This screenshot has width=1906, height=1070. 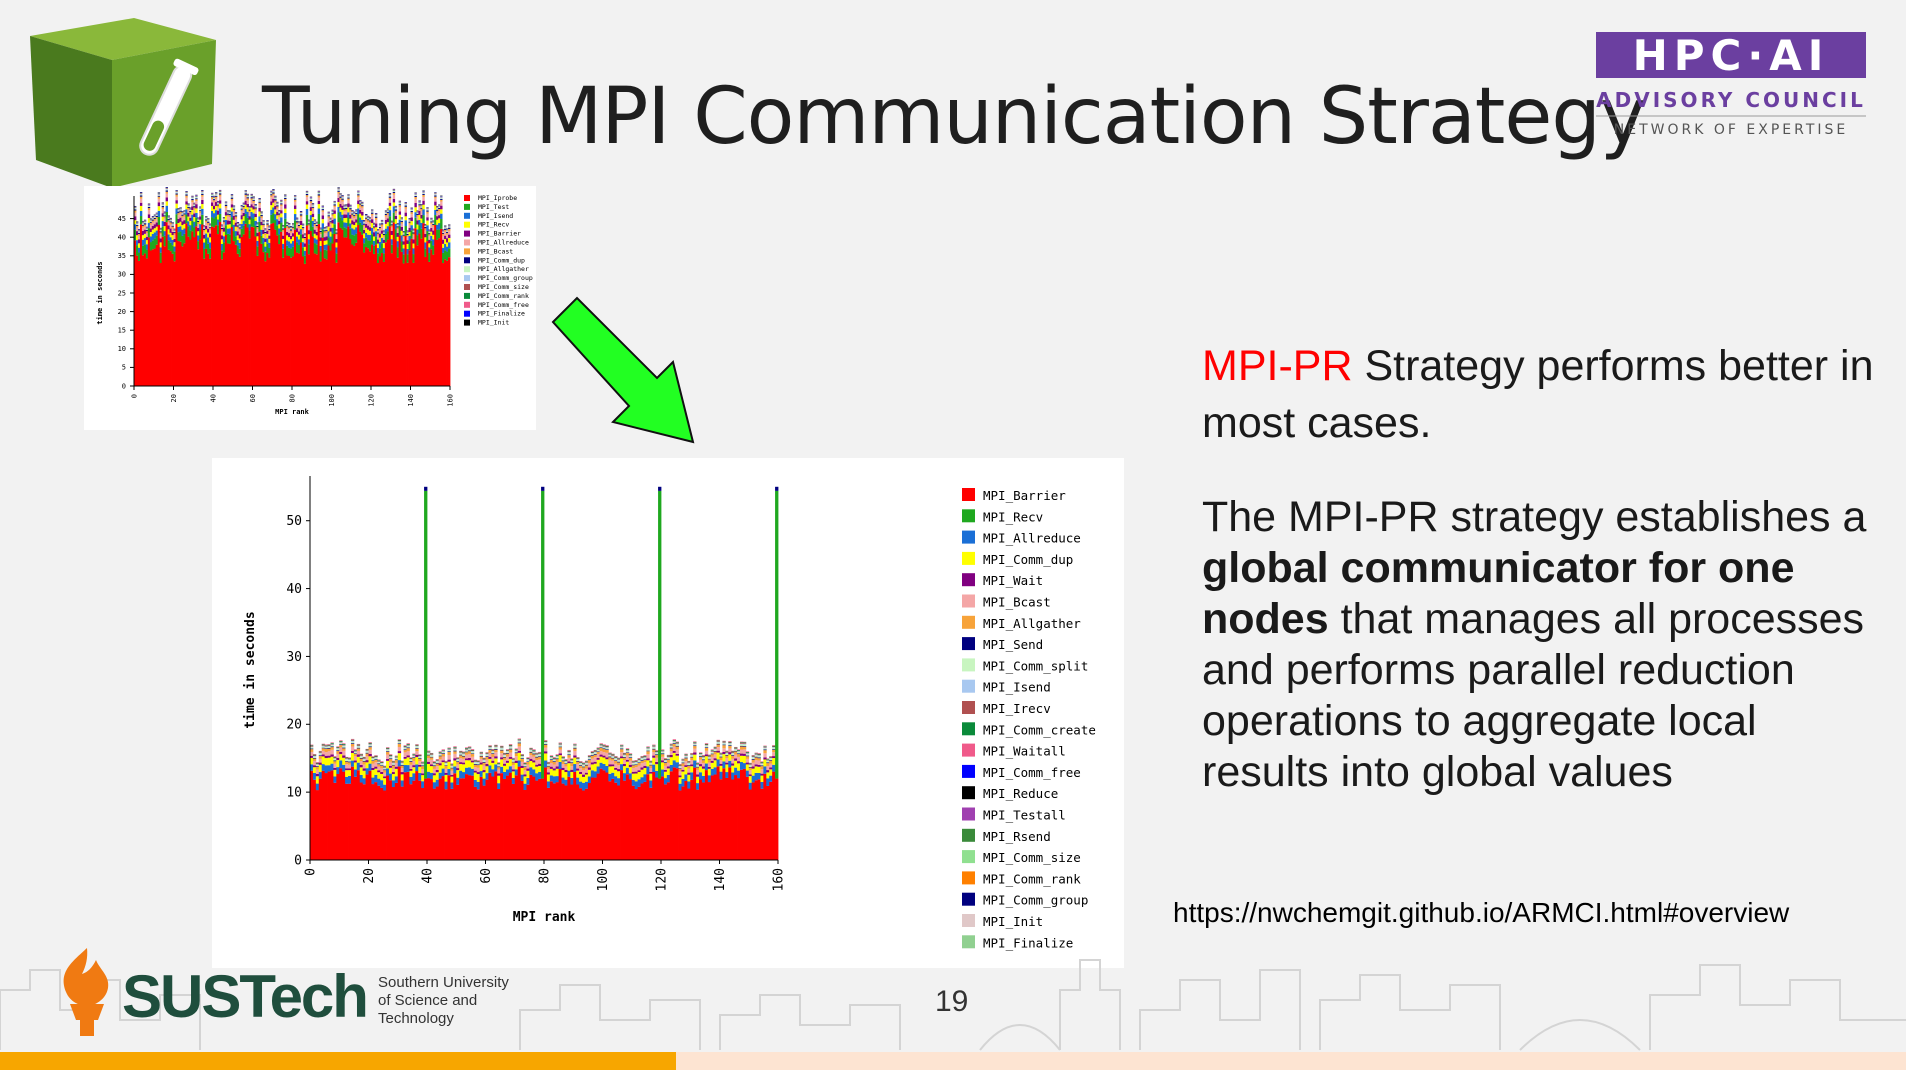 I want to click on highlight-mpi-pr: MPI-PR, so click(x=1277, y=366).